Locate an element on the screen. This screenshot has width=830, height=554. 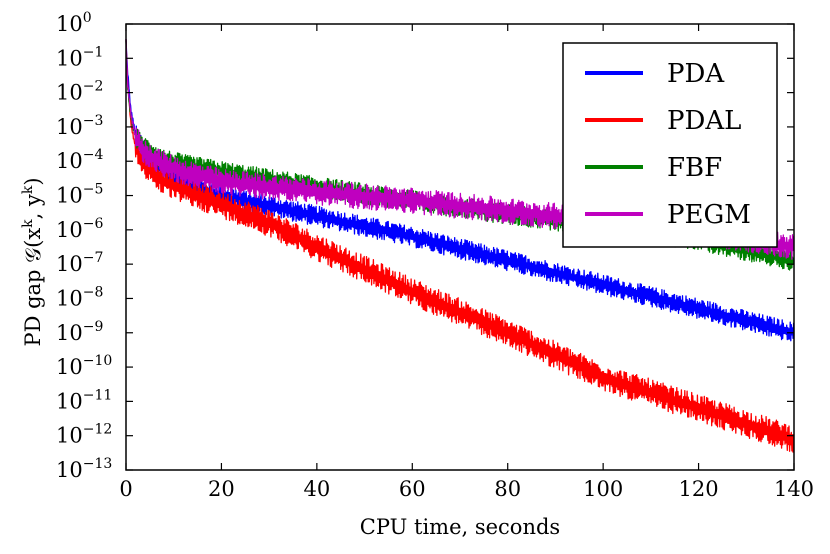
y-tick-label: 10⁻⁶ is located at coordinates (79, 229).